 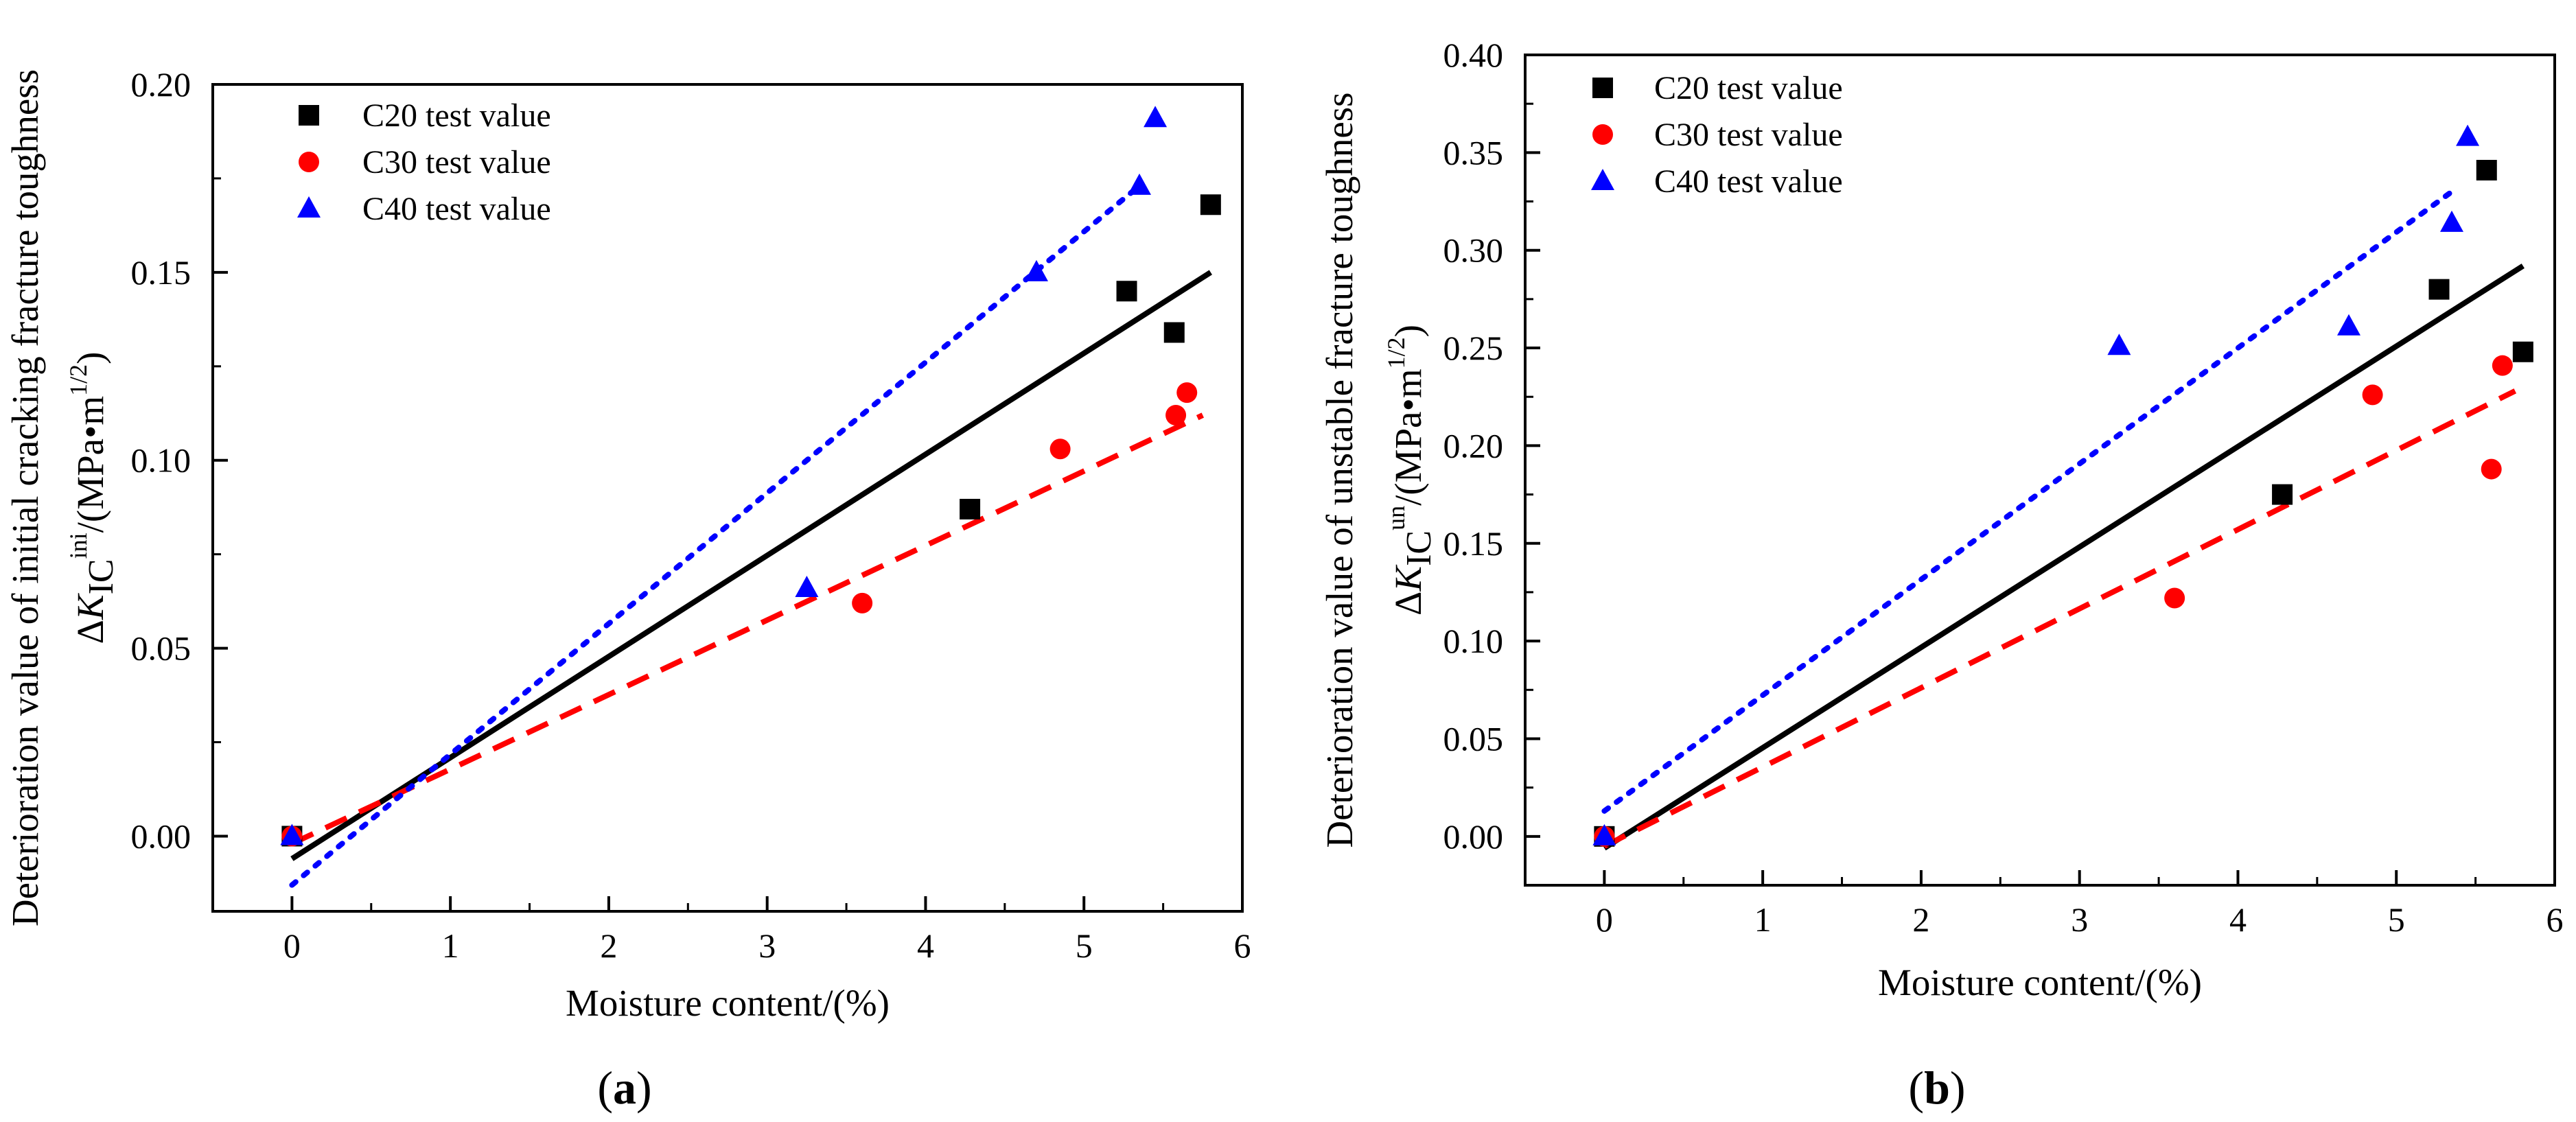 I want to click on x-tick-label: 1, so click(x=1763, y=920).